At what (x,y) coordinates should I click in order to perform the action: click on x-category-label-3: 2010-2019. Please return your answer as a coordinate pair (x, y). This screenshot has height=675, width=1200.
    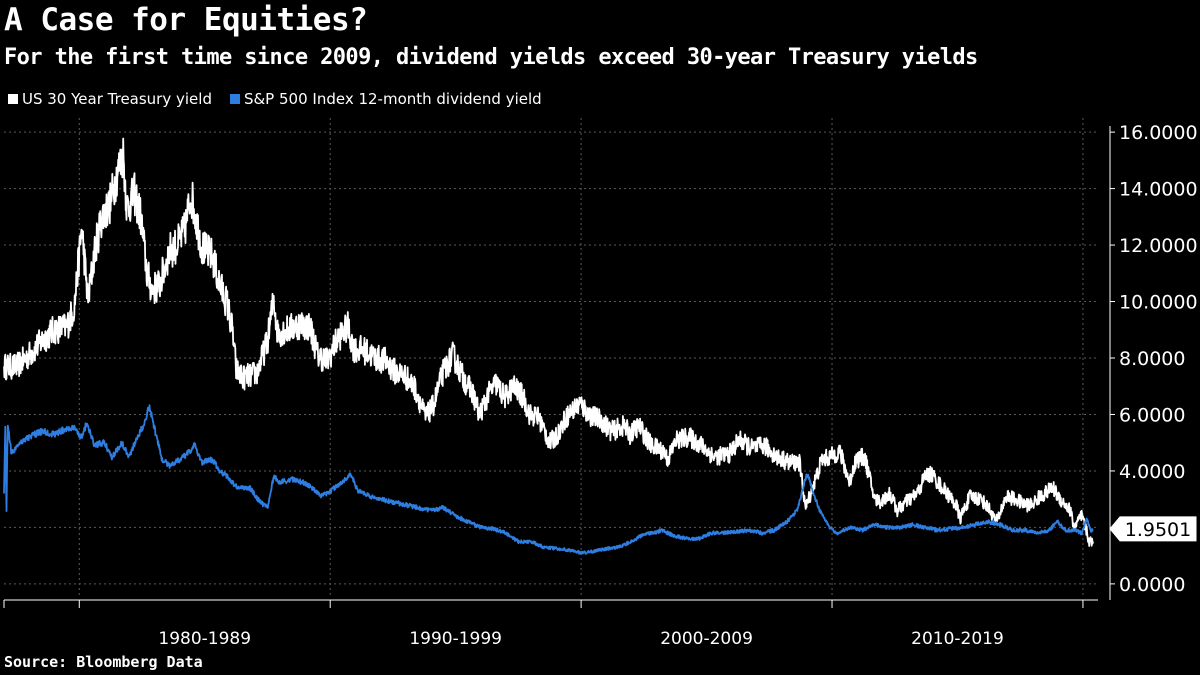
    Looking at the image, I should click on (957, 639).